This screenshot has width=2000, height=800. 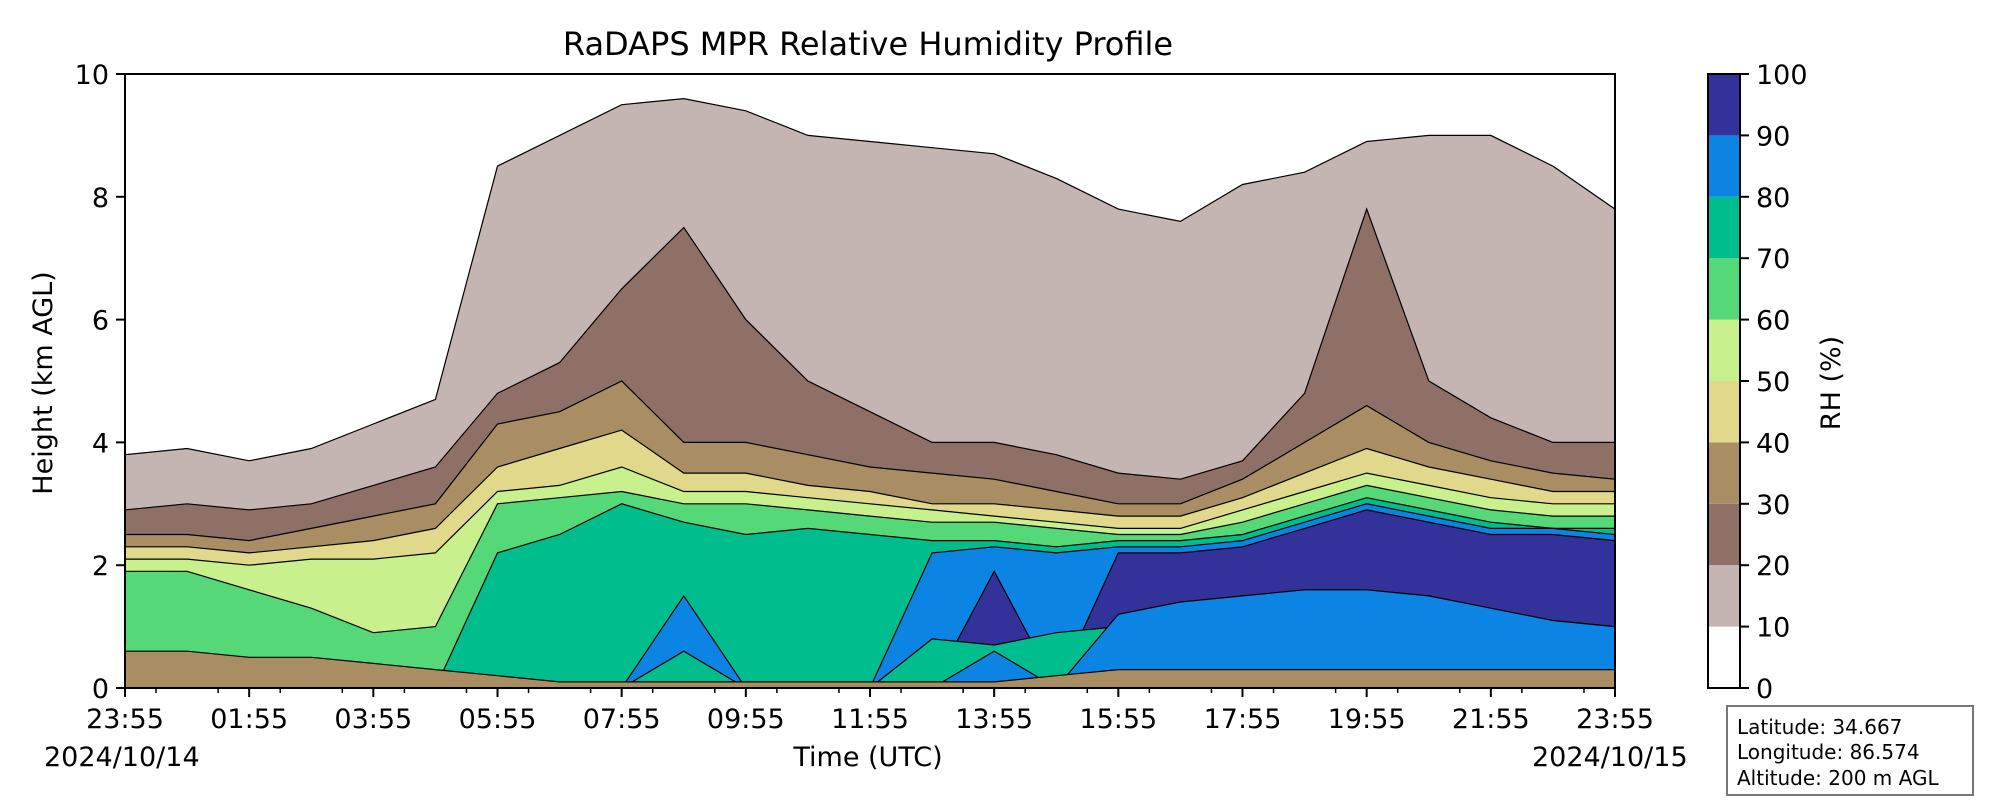 I want to click on rh-surface-band, so click(x=870, y=669).